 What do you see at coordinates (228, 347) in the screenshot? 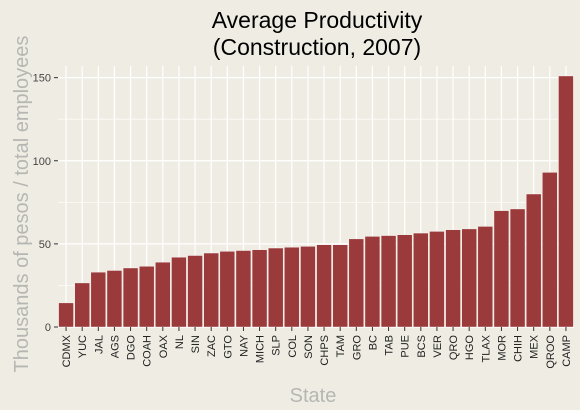
I see `x-tick-label: GTO` at bounding box center [228, 347].